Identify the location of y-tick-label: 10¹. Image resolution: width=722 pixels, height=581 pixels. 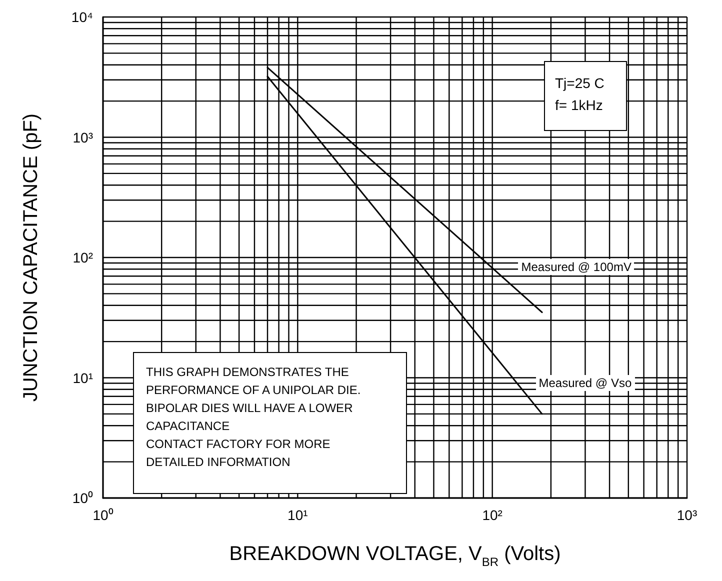
(83, 378).